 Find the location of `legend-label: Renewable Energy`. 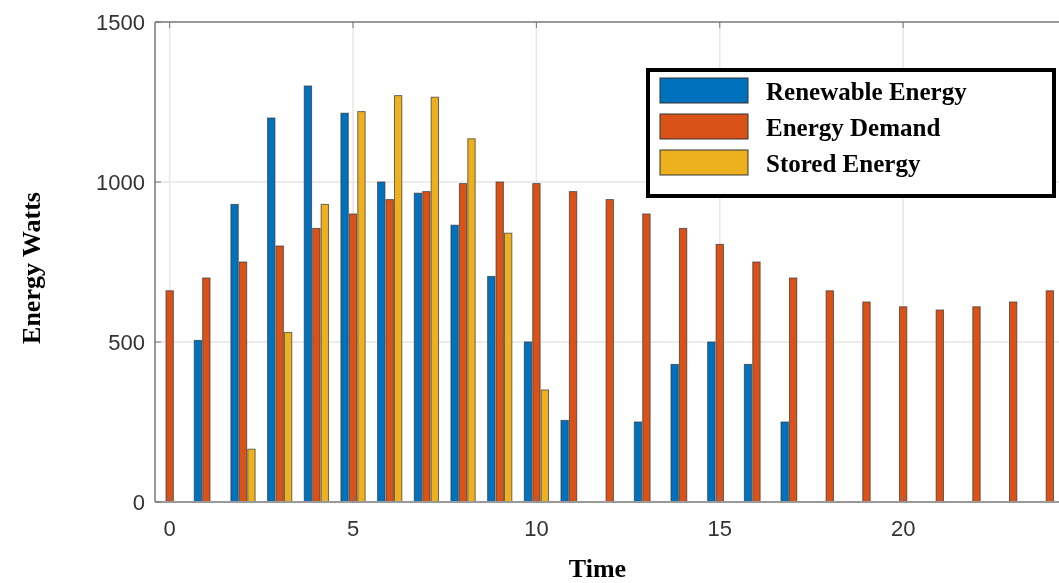

legend-label: Renewable Energy is located at coordinates (867, 91).